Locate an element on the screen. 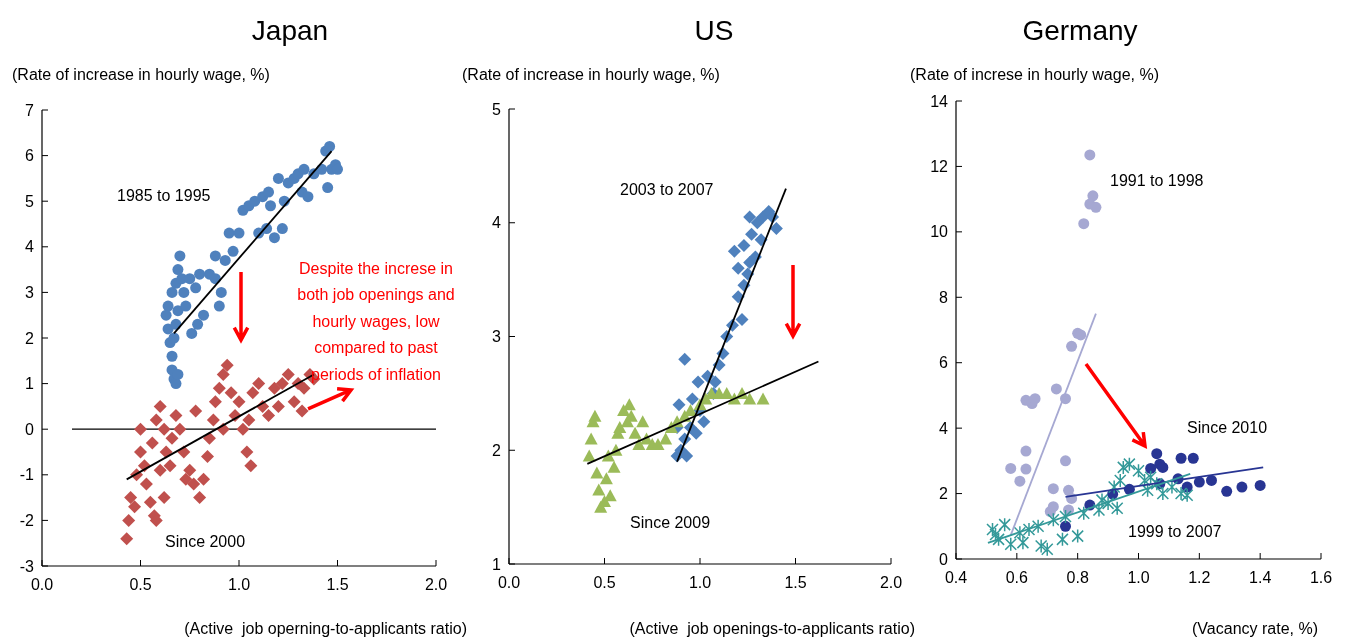 Image resolution: width=1348 pixels, height=638 pixels. x-axis-title: (Active job operning-to-applicants ratio) is located at coordinates (325, 628).